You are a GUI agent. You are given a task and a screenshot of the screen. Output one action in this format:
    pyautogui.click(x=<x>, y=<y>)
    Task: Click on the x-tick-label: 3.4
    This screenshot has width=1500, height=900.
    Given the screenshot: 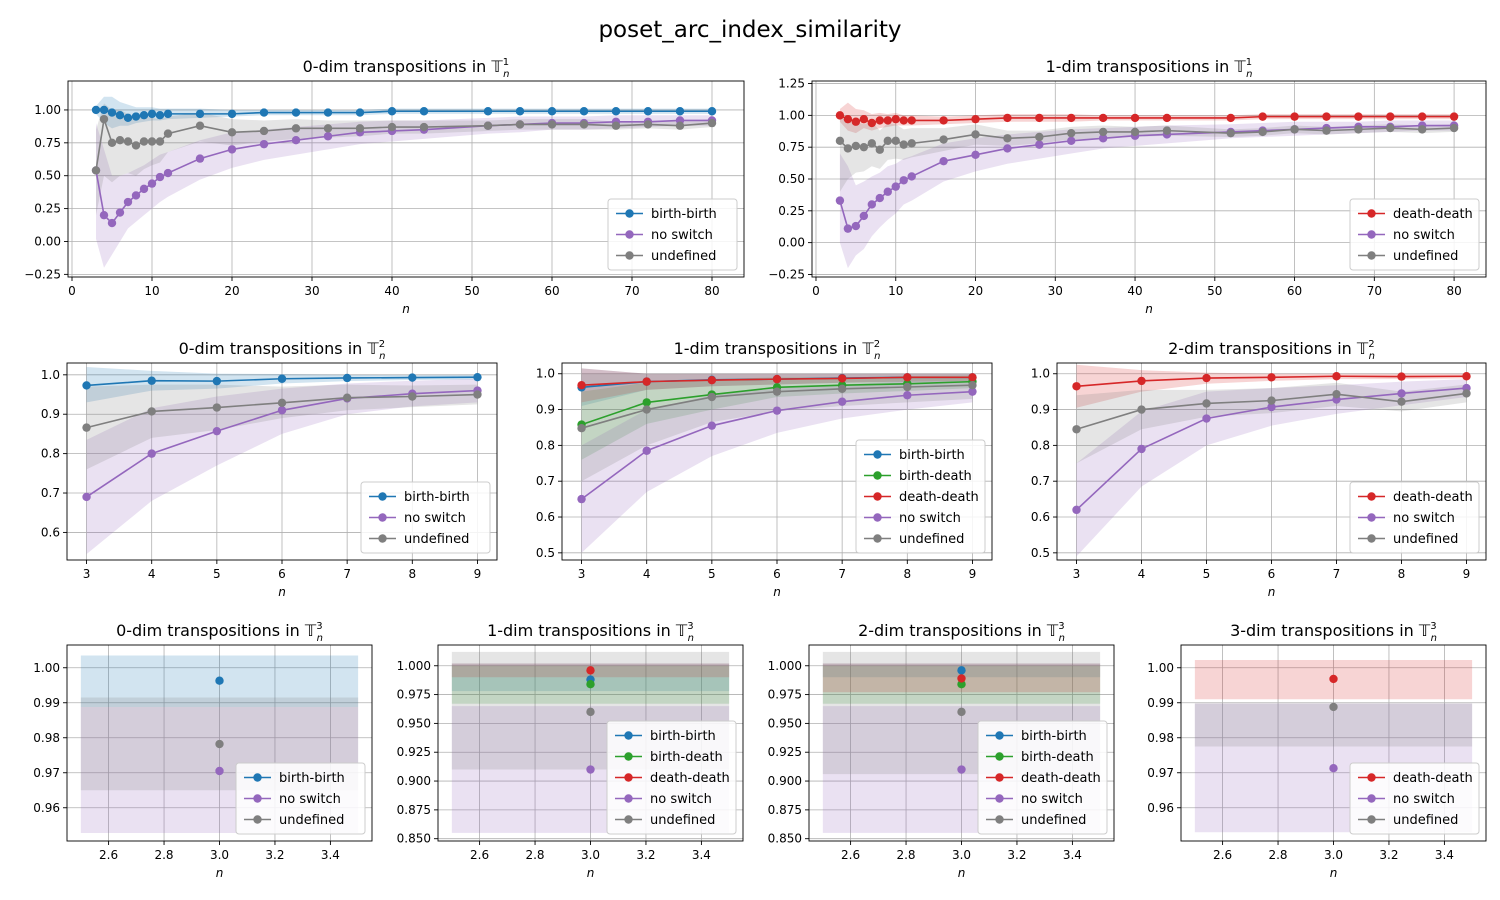 What is the action you would take?
    pyautogui.click(x=330, y=855)
    